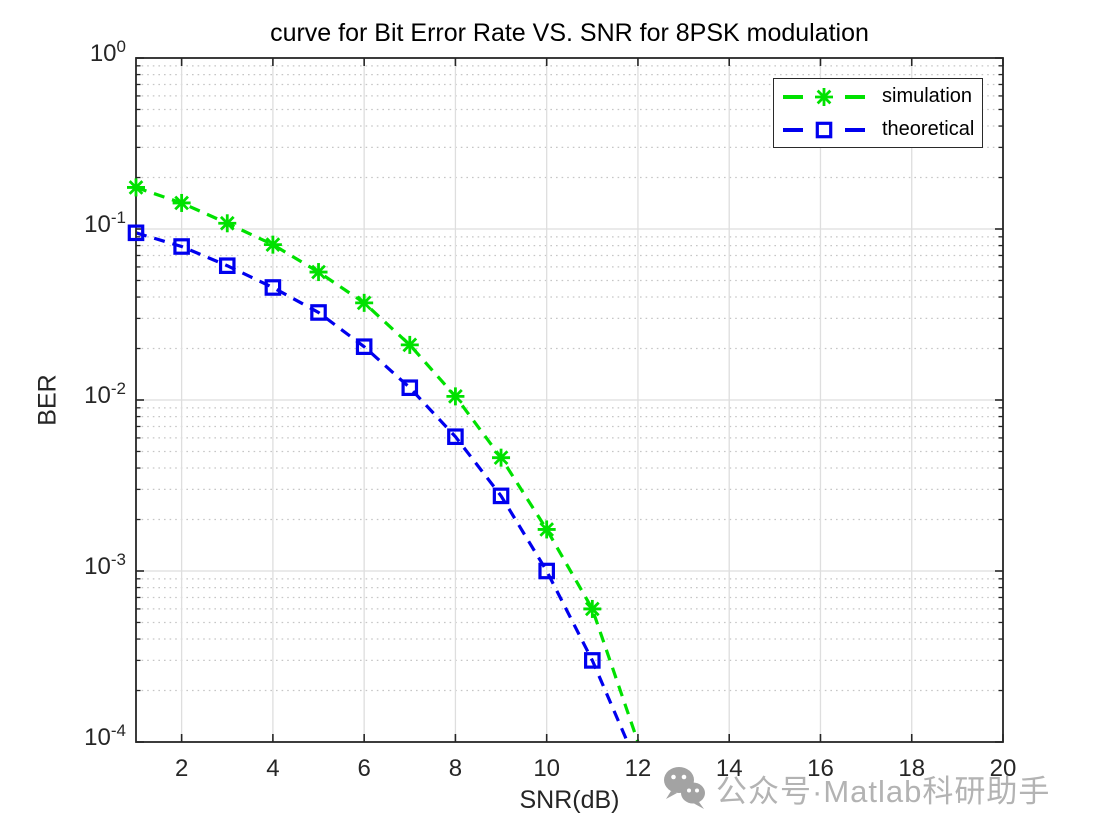 This screenshot has height=831, width=1103. Describe the element at coordinates (105, 394) in the screenshot. I see `y-tick-label: 10⁻²` at that location.